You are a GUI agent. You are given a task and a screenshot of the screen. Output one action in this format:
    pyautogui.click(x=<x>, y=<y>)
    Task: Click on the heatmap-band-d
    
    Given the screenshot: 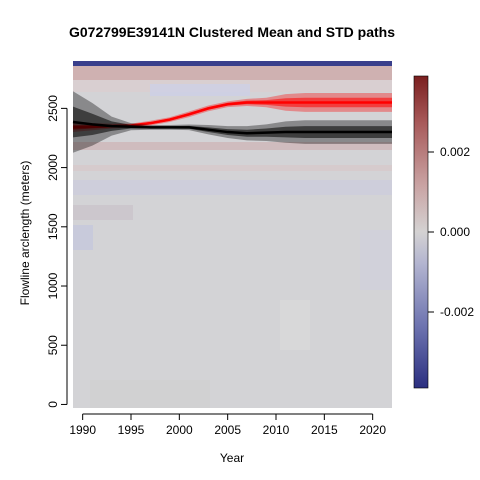 What is the action you would take?
    pyautogui.click(x=232, y=168)
    